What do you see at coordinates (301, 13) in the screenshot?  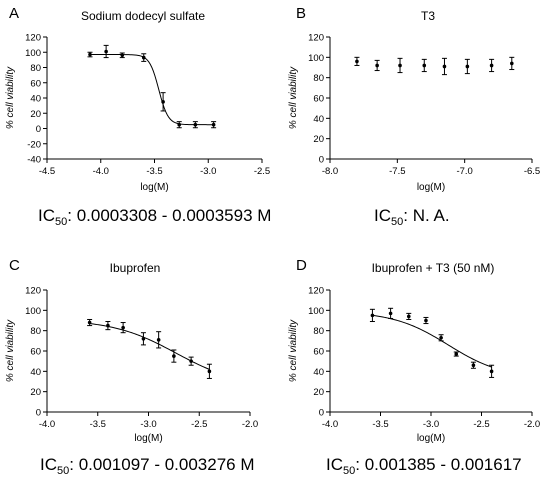 I see `panel-letter: B` at bounding box center [301, 13].